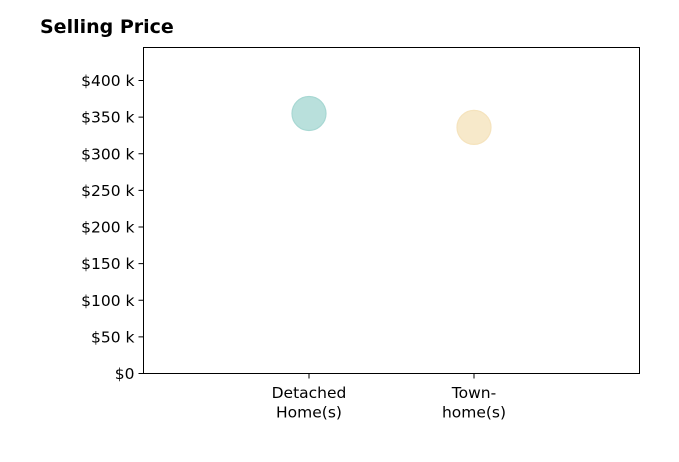 Image resolution: width=679 pixels, height=462 pixels. I want to click on y-tick-label: $400 k, so click(107, 81).